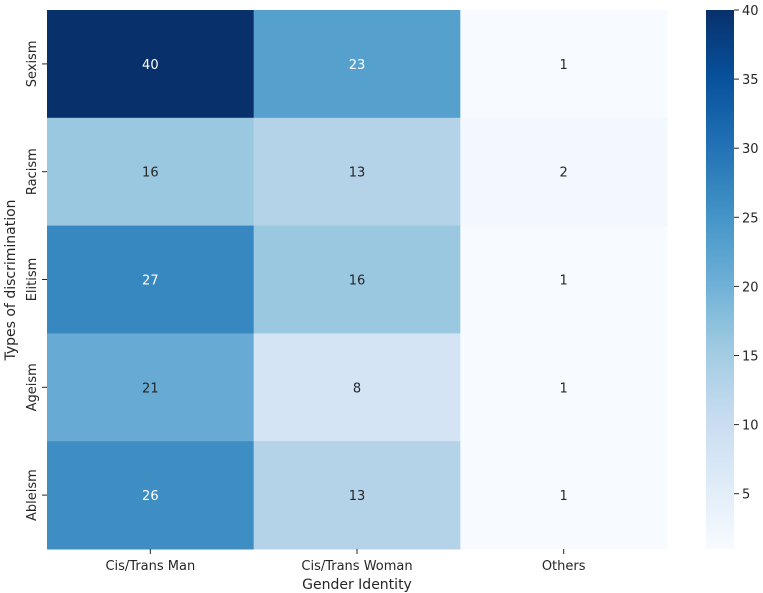  I want to click on x-tick-label: Cis/Trans Man, so click(150, 566).